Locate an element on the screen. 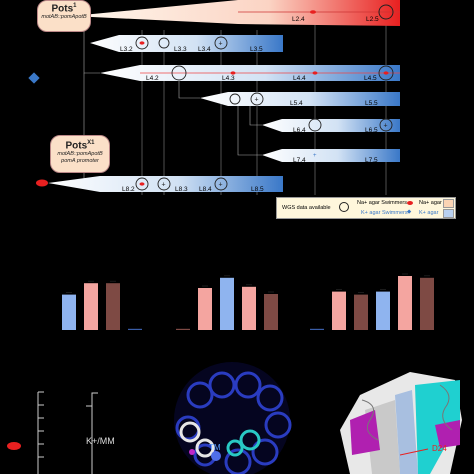 The height and width of the screenshot is (474, 474). legend-k-agar-label: K+ agar is located at coordinates (429, 213).